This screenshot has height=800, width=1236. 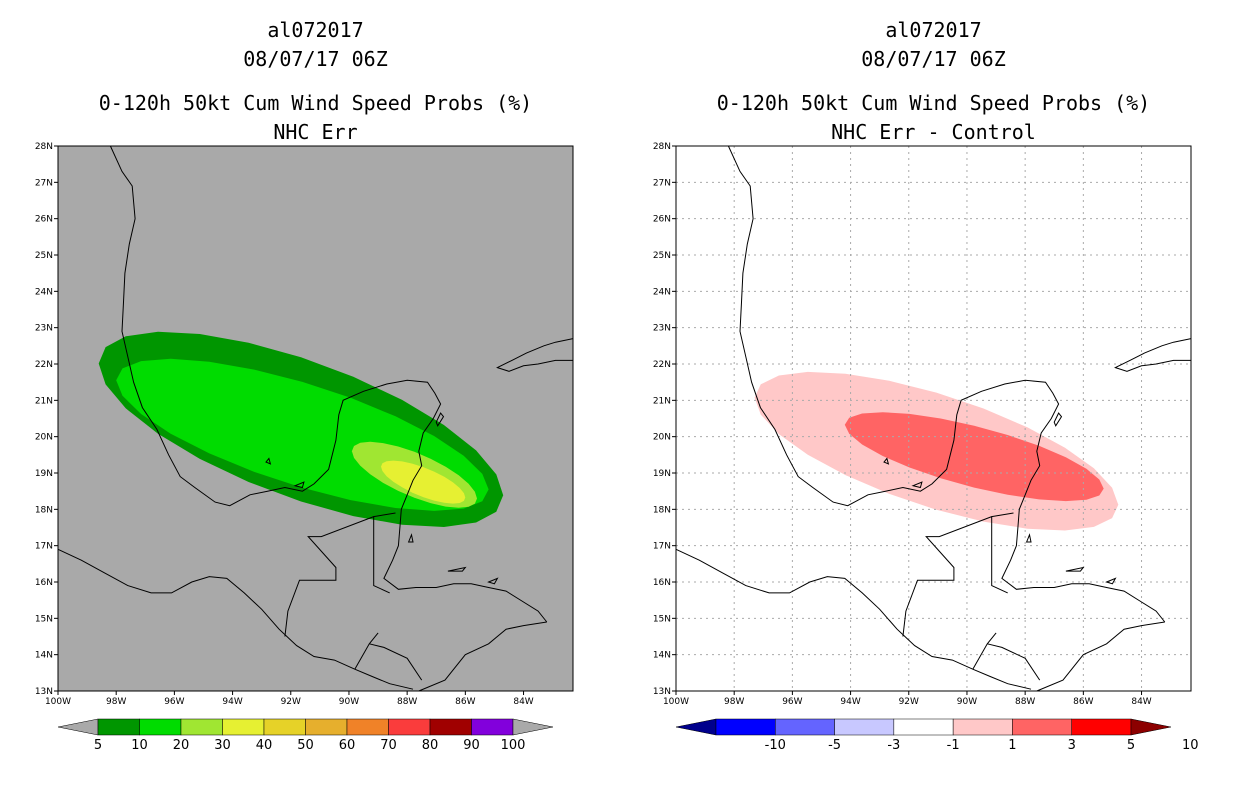 What do you see at coordinates (933, 132) in the screenshot?
I see `panel-subtitle: NHC Err - Control` at bounding box center [933, 132].